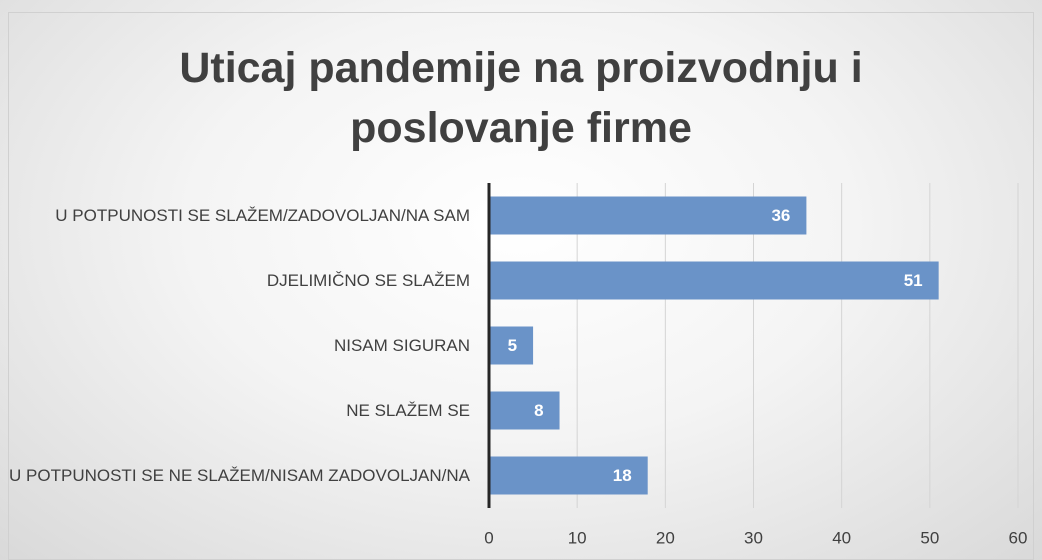 The image size is (1042, 560). What do you see at coordinates (929, 537) in the screenshot?
I see `x-tick-label: 50` at bounding box center [929, 537].